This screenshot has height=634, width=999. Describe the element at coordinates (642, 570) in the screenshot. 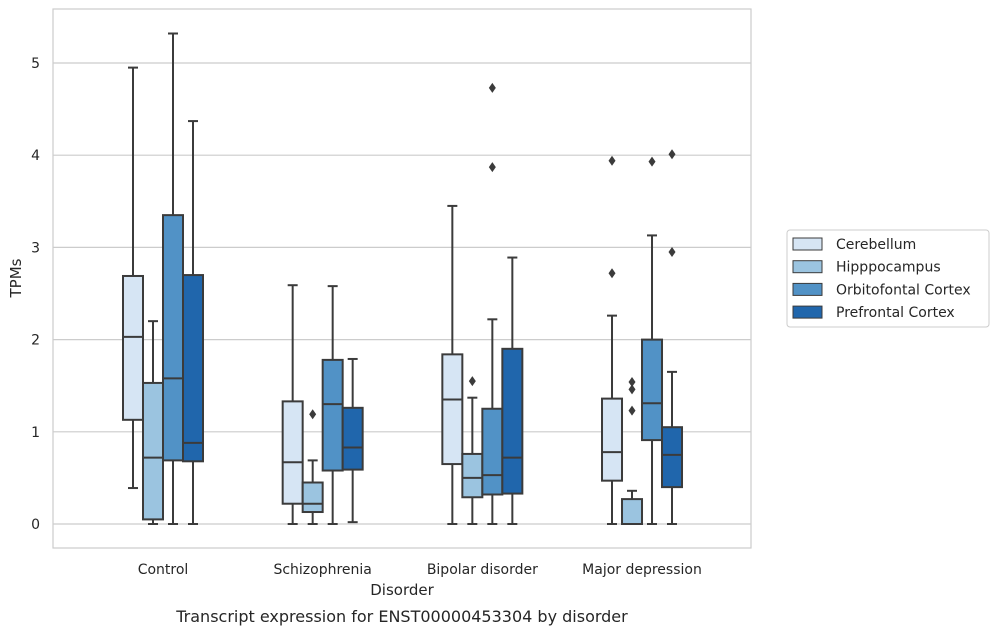

I see `x-tick-label: Major depression` at that location.